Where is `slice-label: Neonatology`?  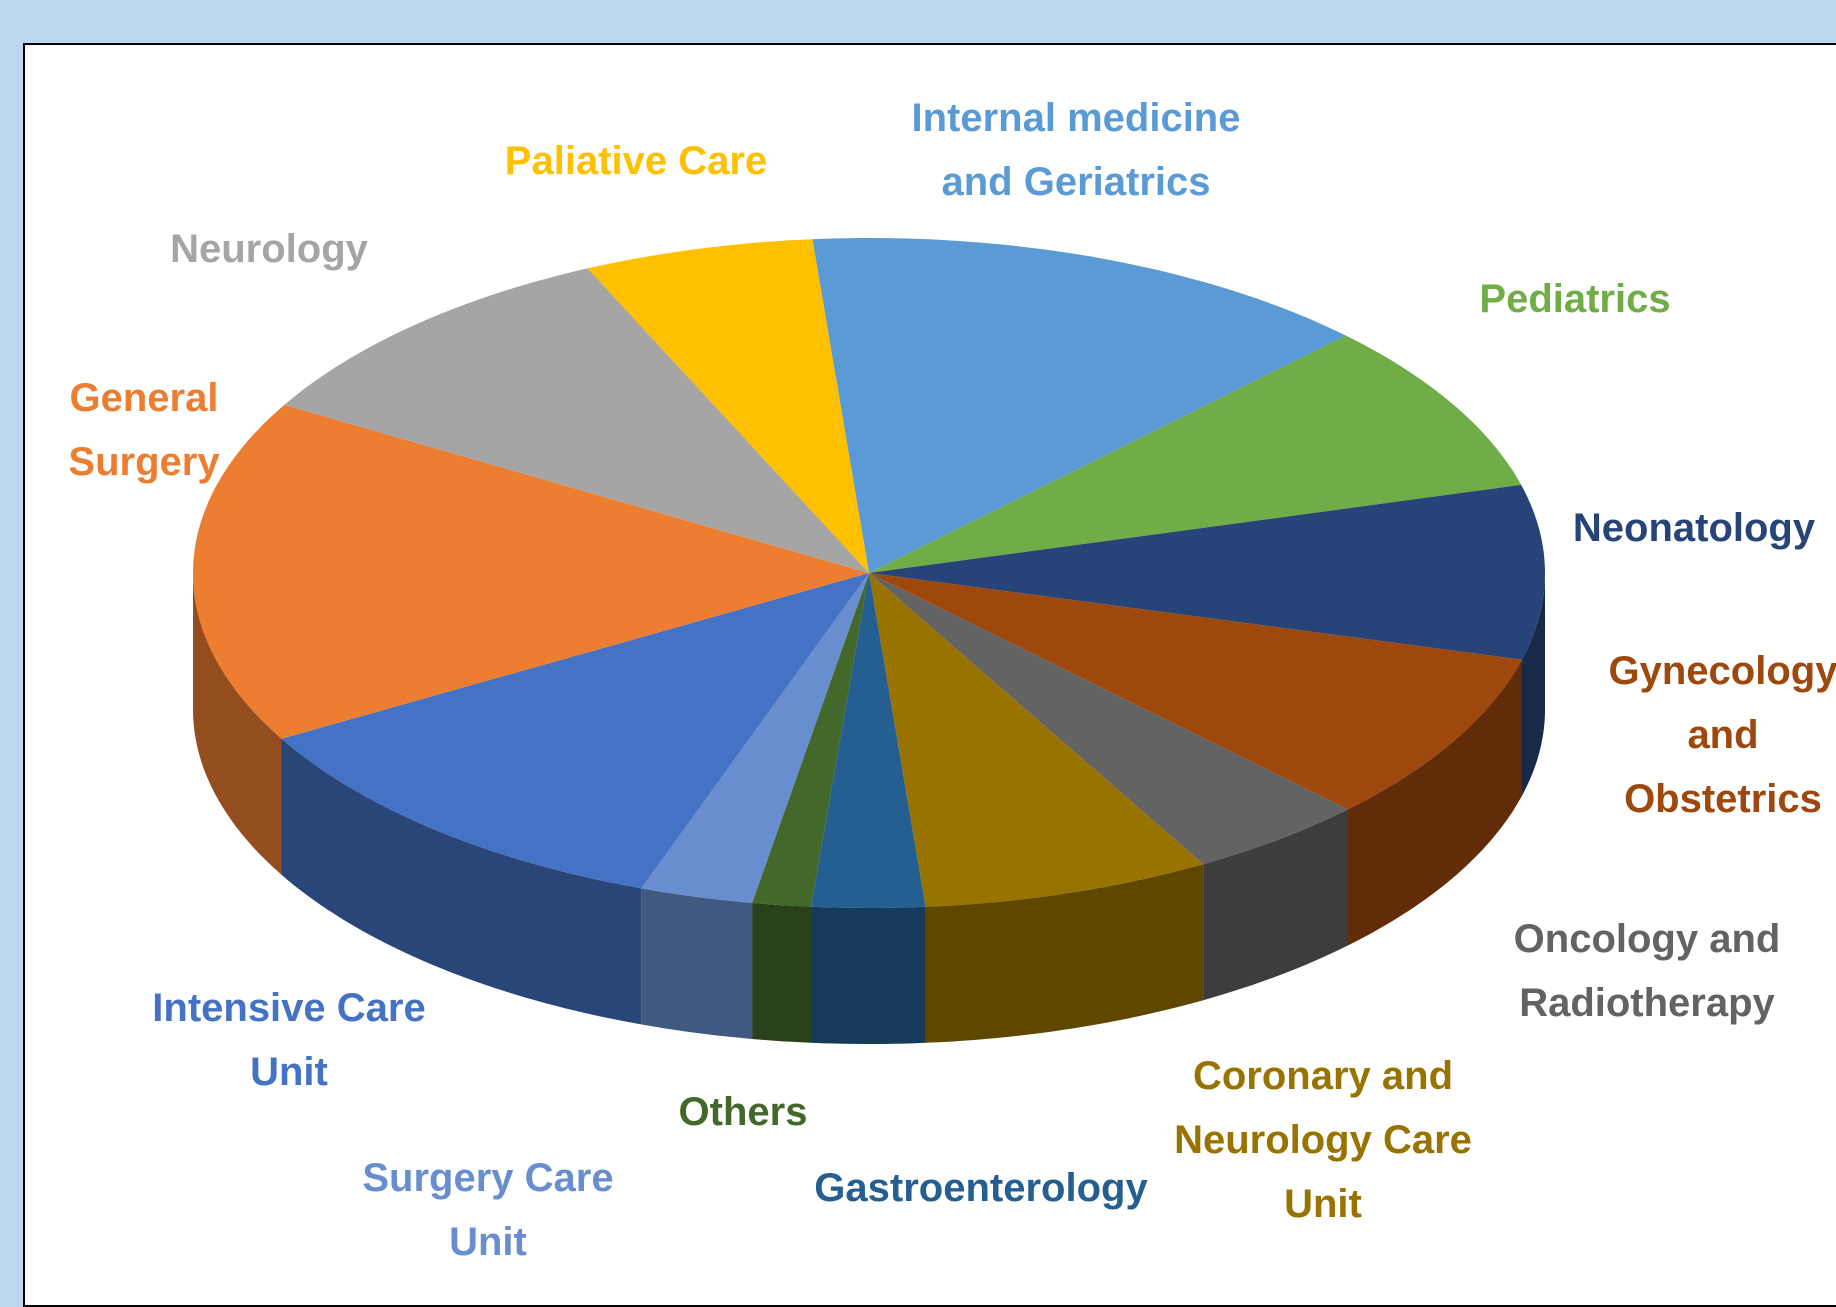 slice-label: Neonatology is located at coordinates (1694, 528).